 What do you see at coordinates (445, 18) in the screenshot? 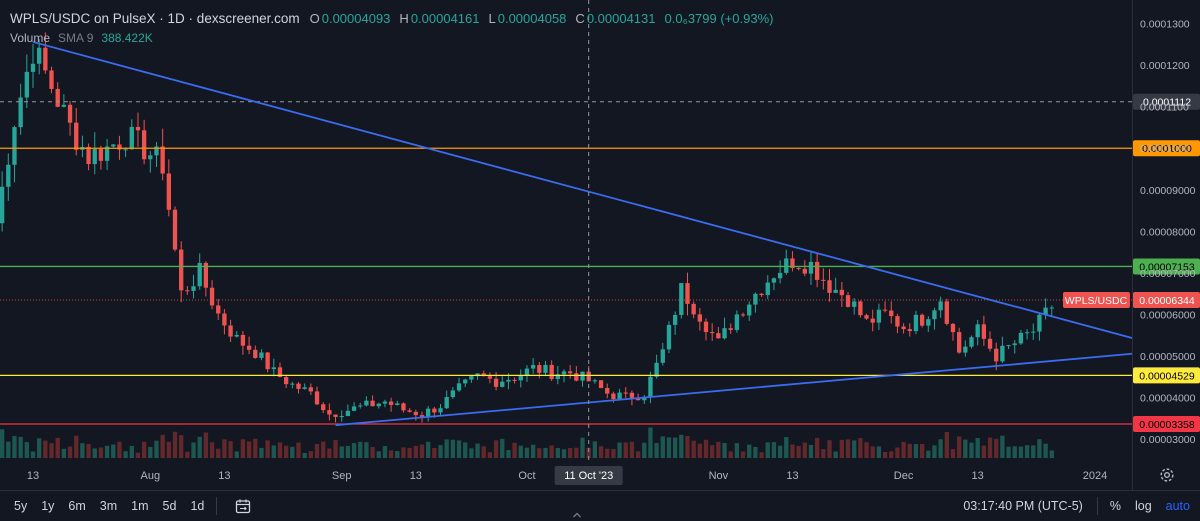
I see `high-value: 0.00004161` at bounding box center [445, 18].